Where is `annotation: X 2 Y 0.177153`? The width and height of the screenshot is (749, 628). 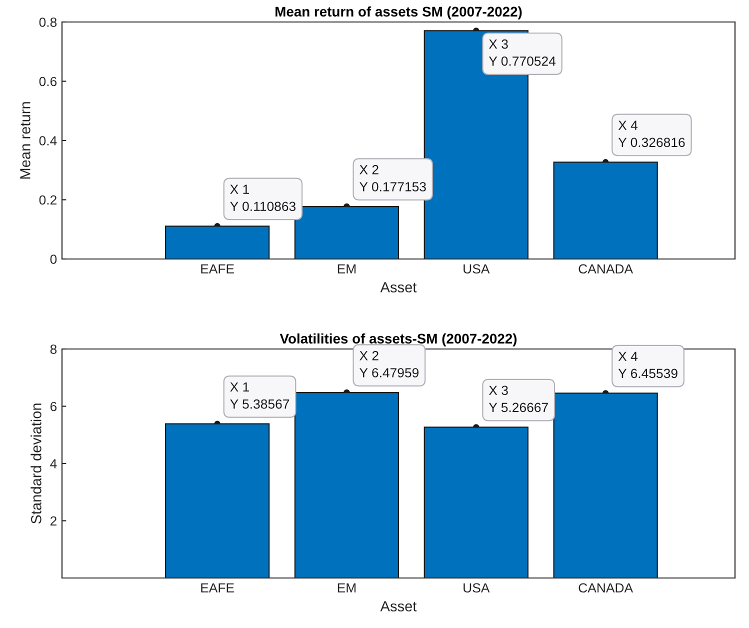 annotation: X 2 Y 0.177153 is located at coordinates (393, 178).